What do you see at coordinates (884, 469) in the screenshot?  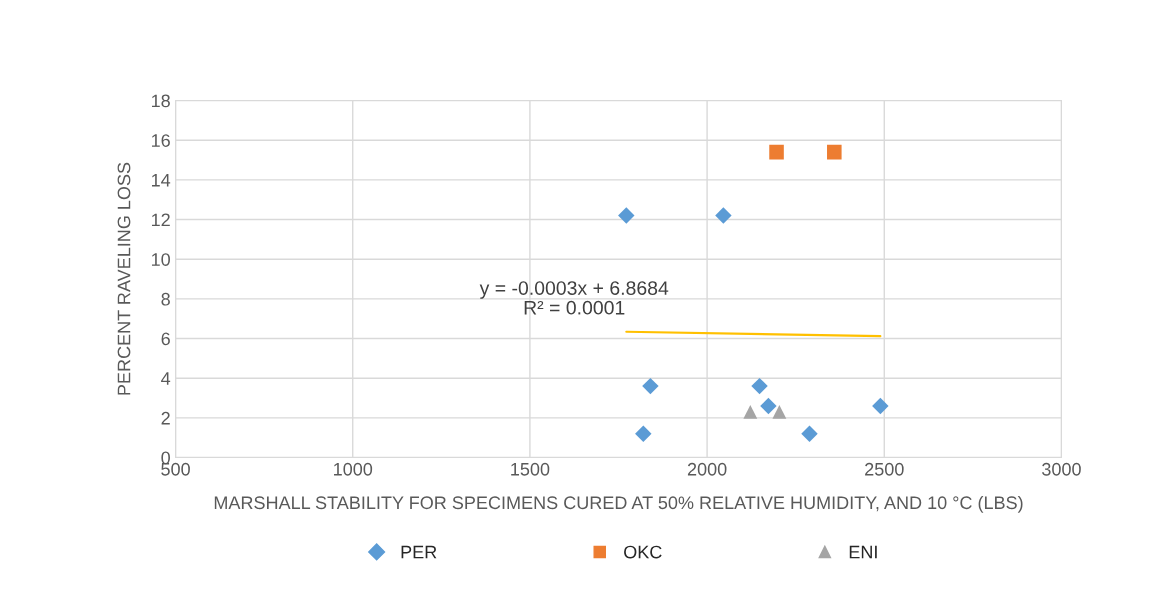 I see `x-tick-label: 2500` at bounding box center [884, 469].